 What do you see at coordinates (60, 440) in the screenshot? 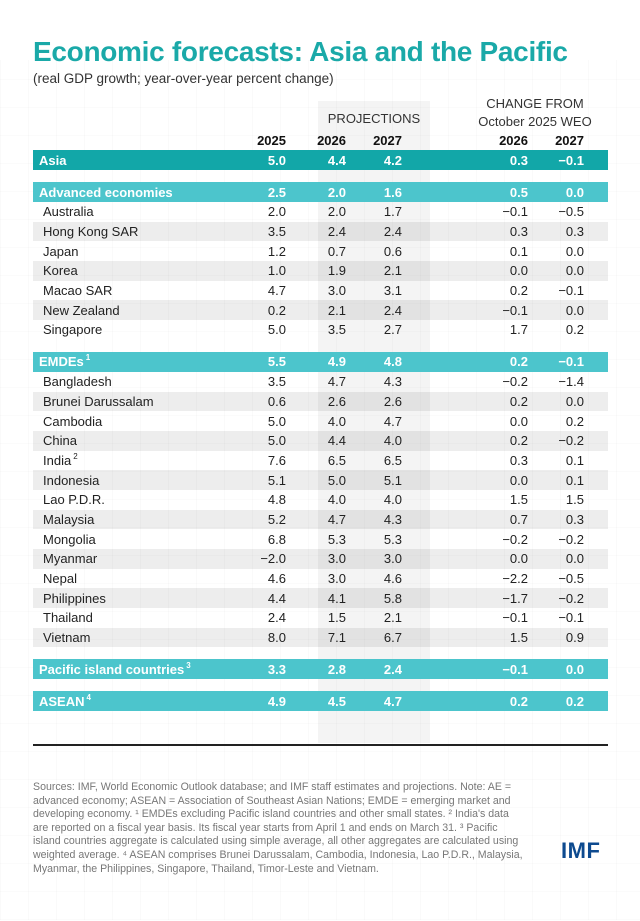
I see `row-label: China` at bounding box center [60, 440].